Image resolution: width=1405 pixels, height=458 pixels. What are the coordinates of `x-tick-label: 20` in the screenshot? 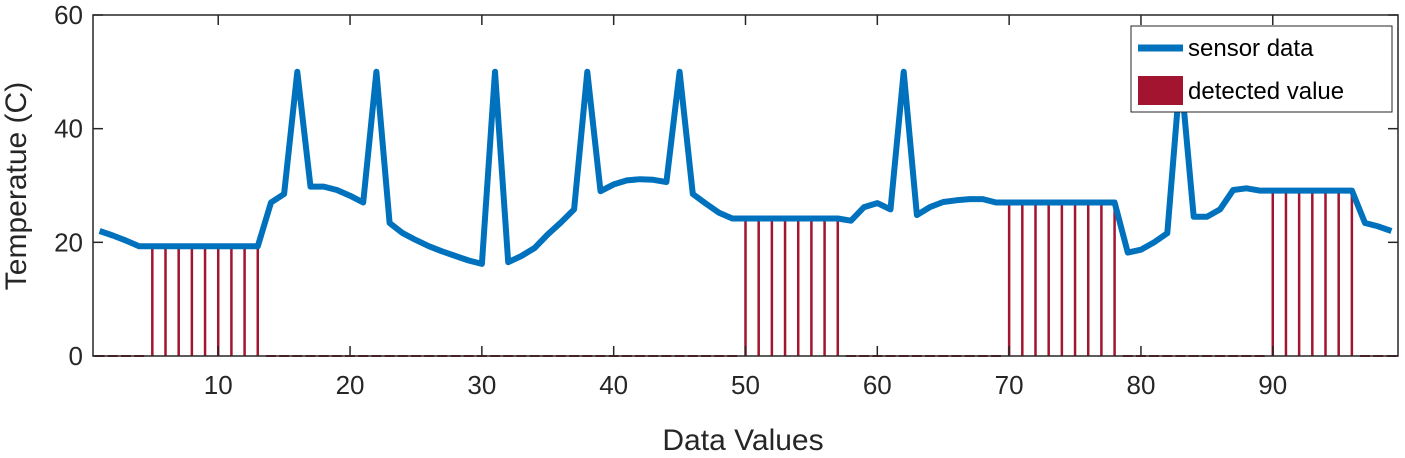 It's located at (350, 385).